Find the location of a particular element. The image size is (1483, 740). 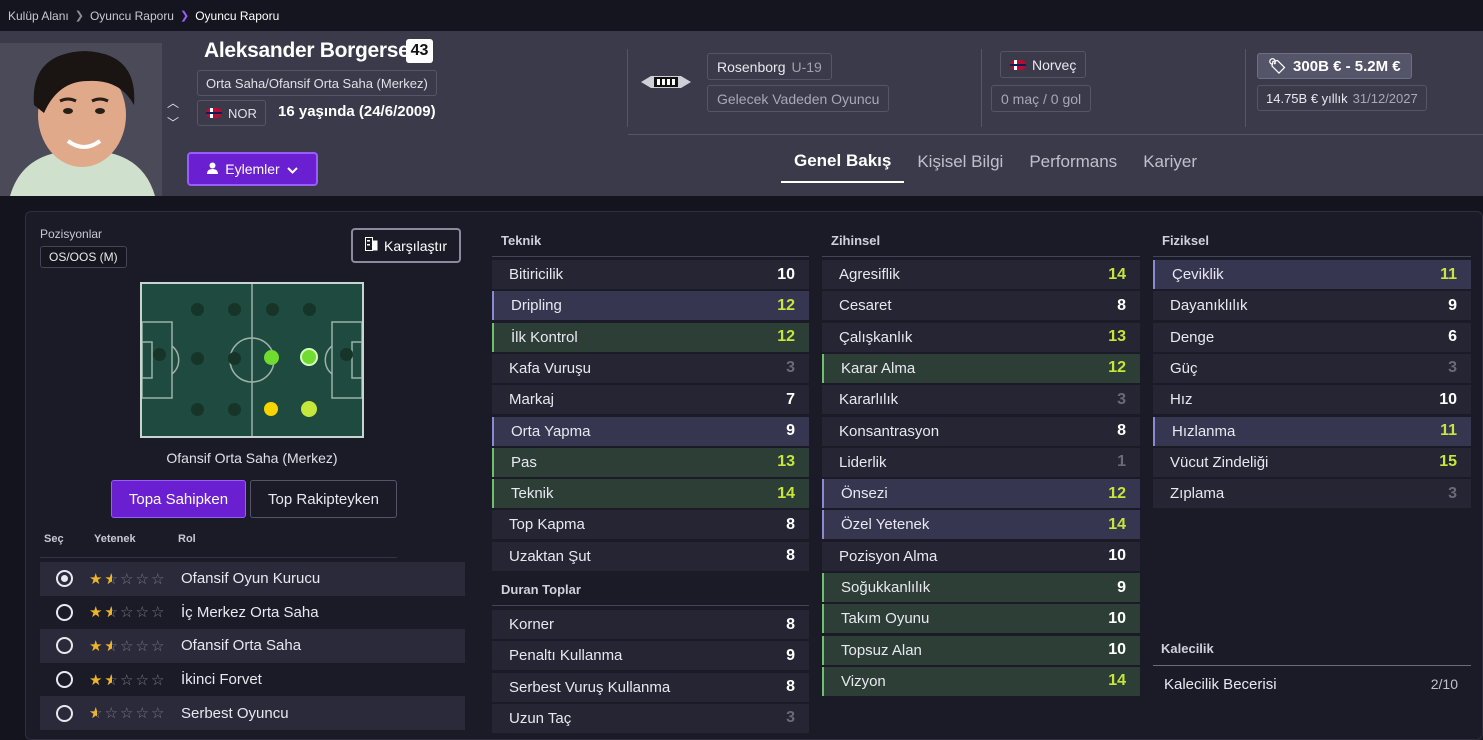

role-row: ★☆☆☆☆İç Merkez Orta Saha is located at coordinates (252, 613).